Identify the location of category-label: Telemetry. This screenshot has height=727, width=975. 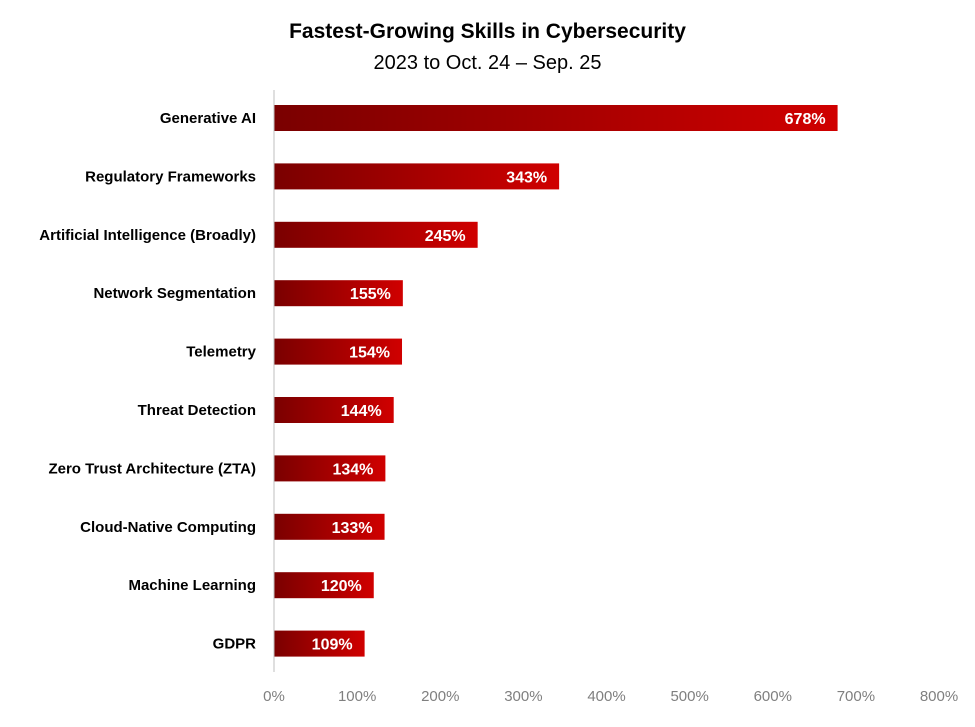
(221, 352).